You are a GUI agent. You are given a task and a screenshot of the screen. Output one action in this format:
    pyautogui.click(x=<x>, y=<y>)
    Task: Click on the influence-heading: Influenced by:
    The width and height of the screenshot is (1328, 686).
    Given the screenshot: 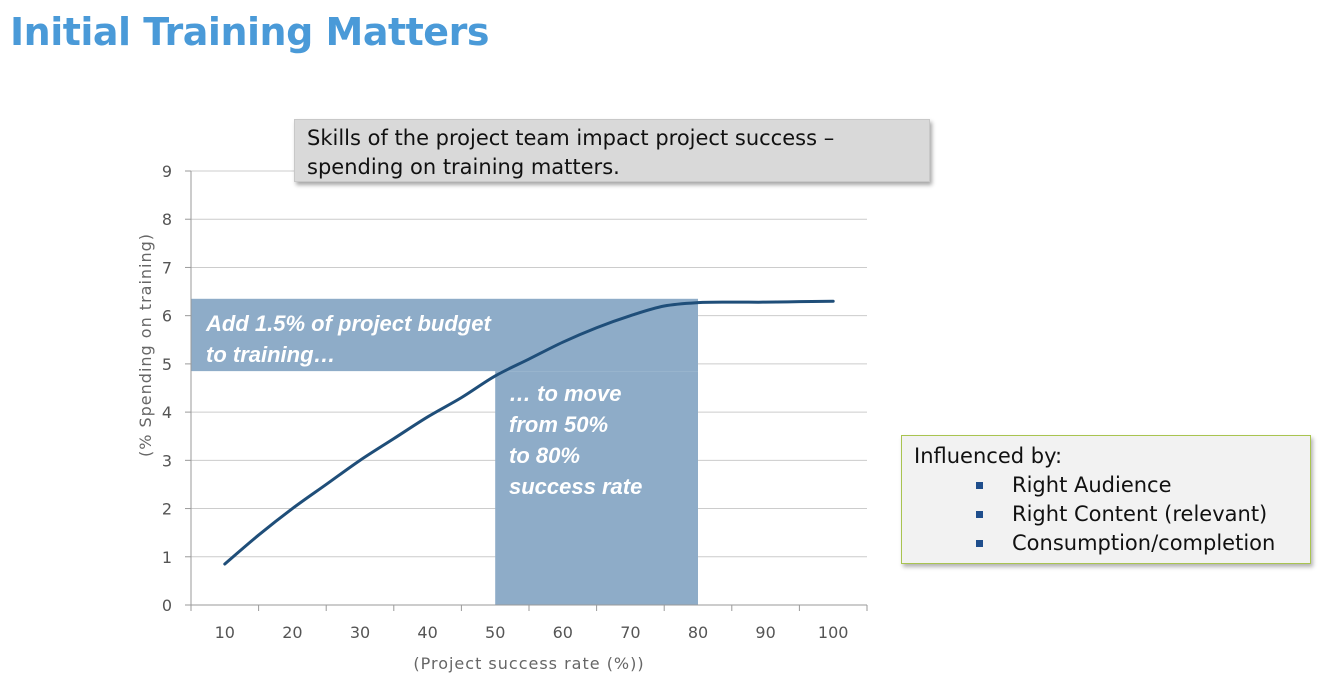 What is the action you would take?
    pyautogui.click(x=988, y=456)
    